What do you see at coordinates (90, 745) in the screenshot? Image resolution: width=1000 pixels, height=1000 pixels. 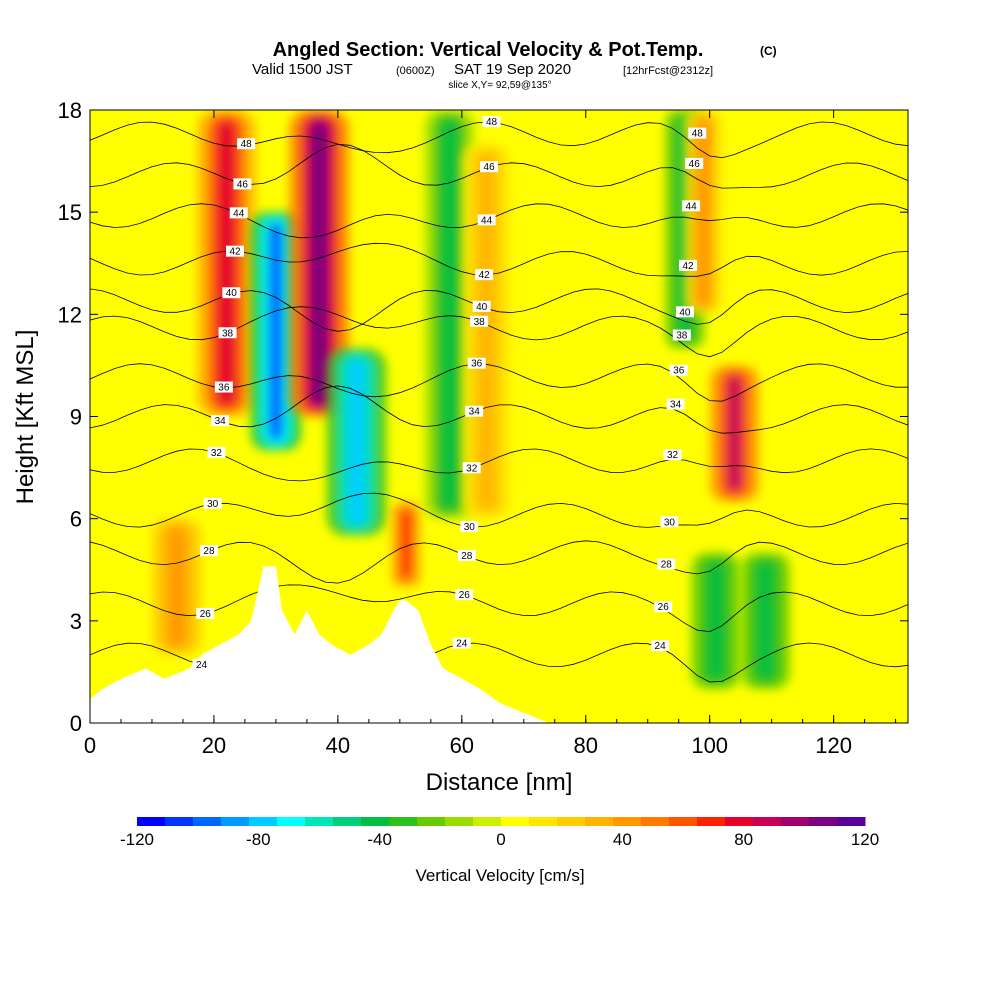 I see `x-tick-label: 0` at bounding box center [90, 745].